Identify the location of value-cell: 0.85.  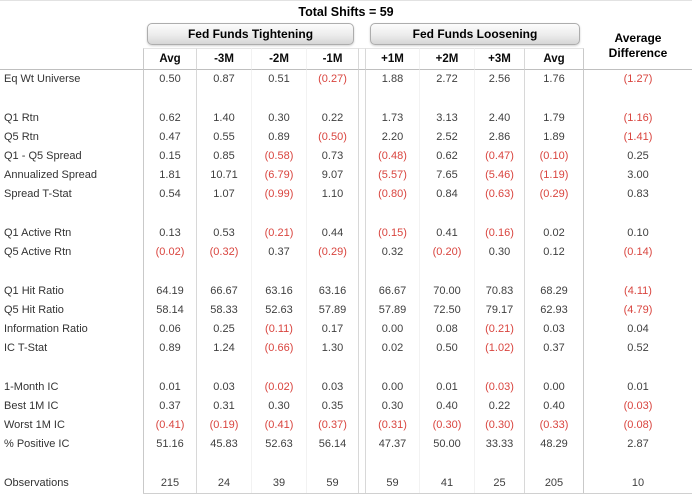
(224, 156).